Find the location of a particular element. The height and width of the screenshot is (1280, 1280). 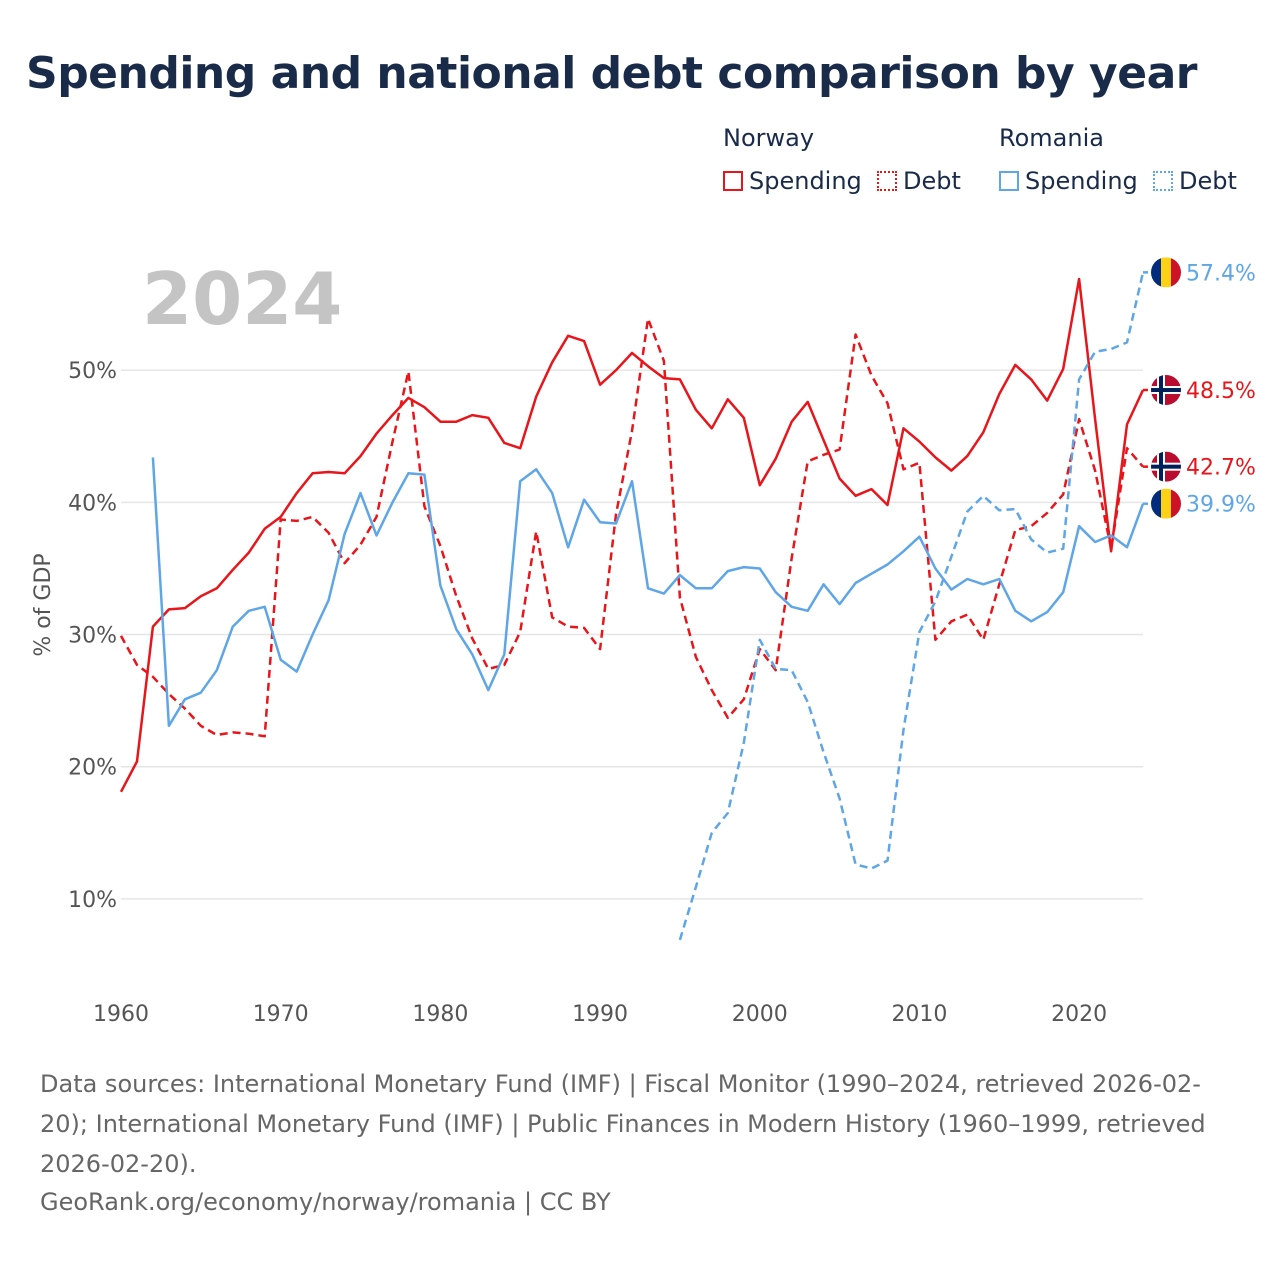

y-tick-label: 10% is located at coordinates (92, 900).